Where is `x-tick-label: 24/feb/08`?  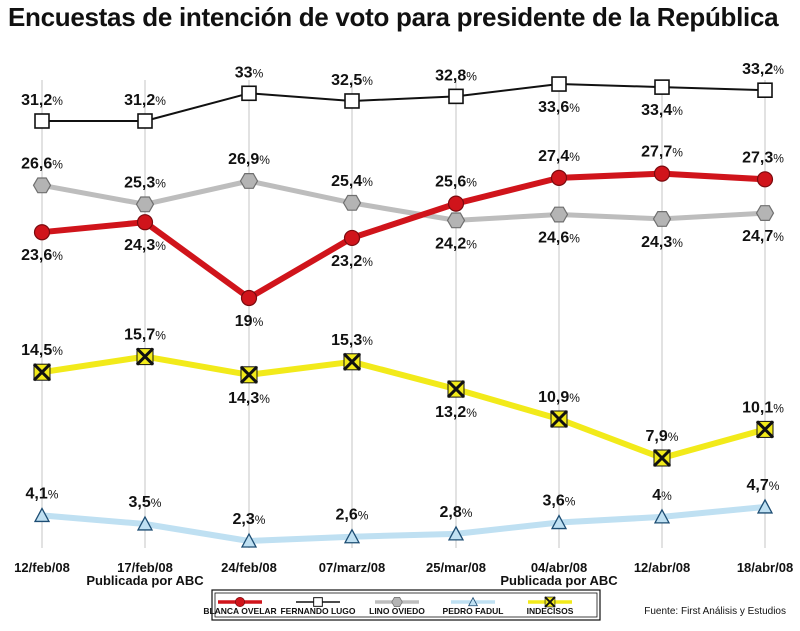
x-tick-label: 24/feb/08 is located at coordinates (249, 567).